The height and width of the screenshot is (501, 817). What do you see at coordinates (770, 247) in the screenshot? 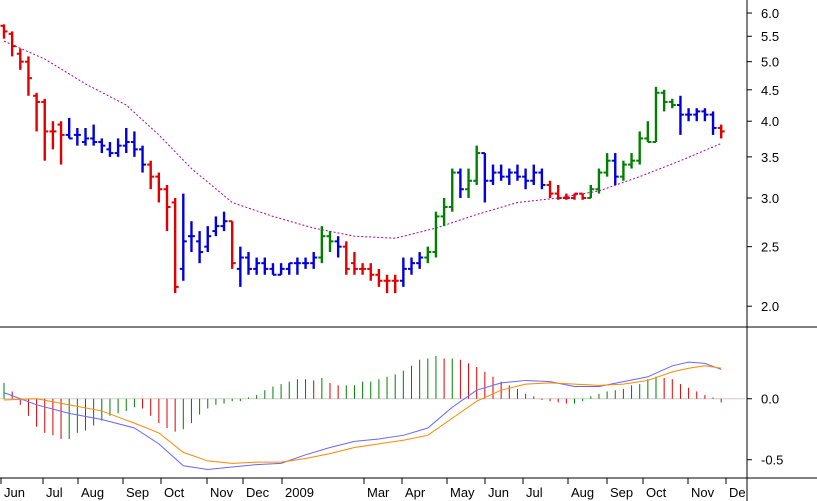
I see `price-y-tick-label: 2.5` at bounding box center [770, 247].